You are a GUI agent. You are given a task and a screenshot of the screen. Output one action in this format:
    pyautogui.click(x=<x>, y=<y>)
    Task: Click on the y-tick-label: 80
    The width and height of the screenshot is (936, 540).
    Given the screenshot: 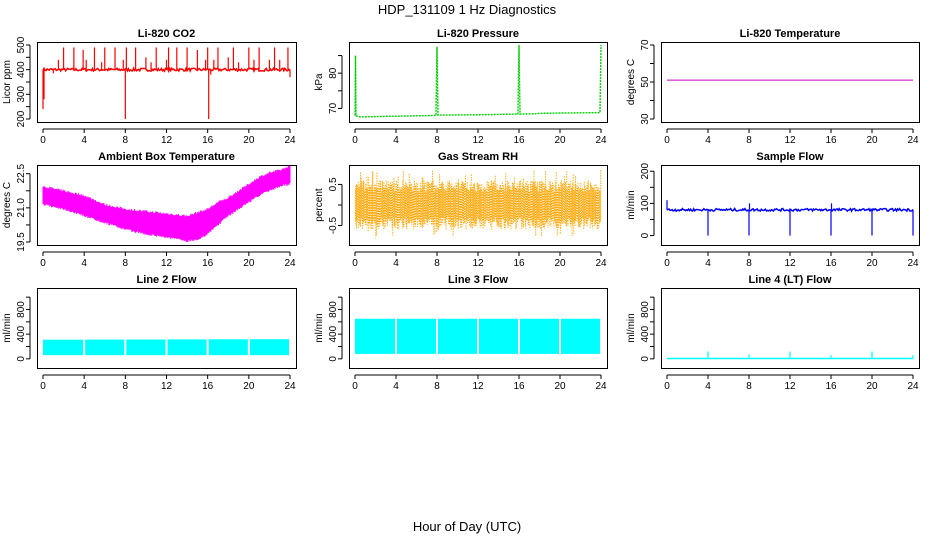 What is the action you would take?
    pyautogui.click(x=333, y=73)
    